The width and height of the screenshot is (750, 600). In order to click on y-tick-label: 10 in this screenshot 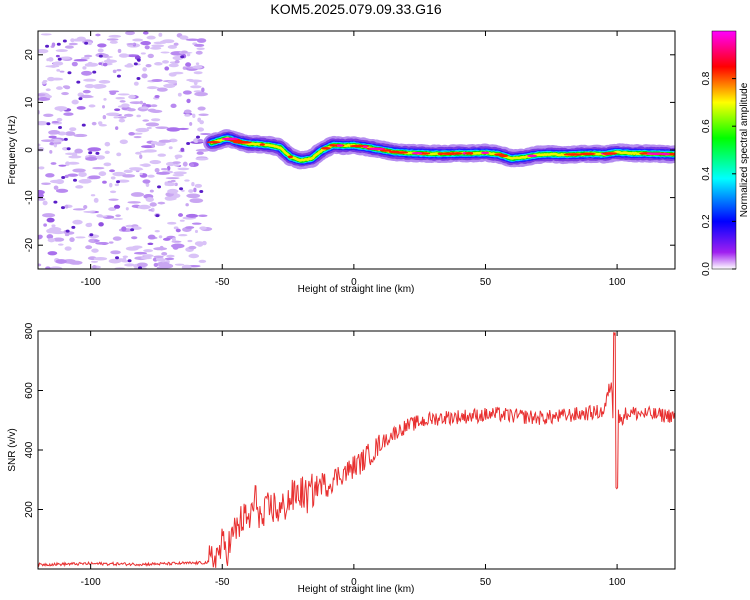, I will do `click(29, 102)`.